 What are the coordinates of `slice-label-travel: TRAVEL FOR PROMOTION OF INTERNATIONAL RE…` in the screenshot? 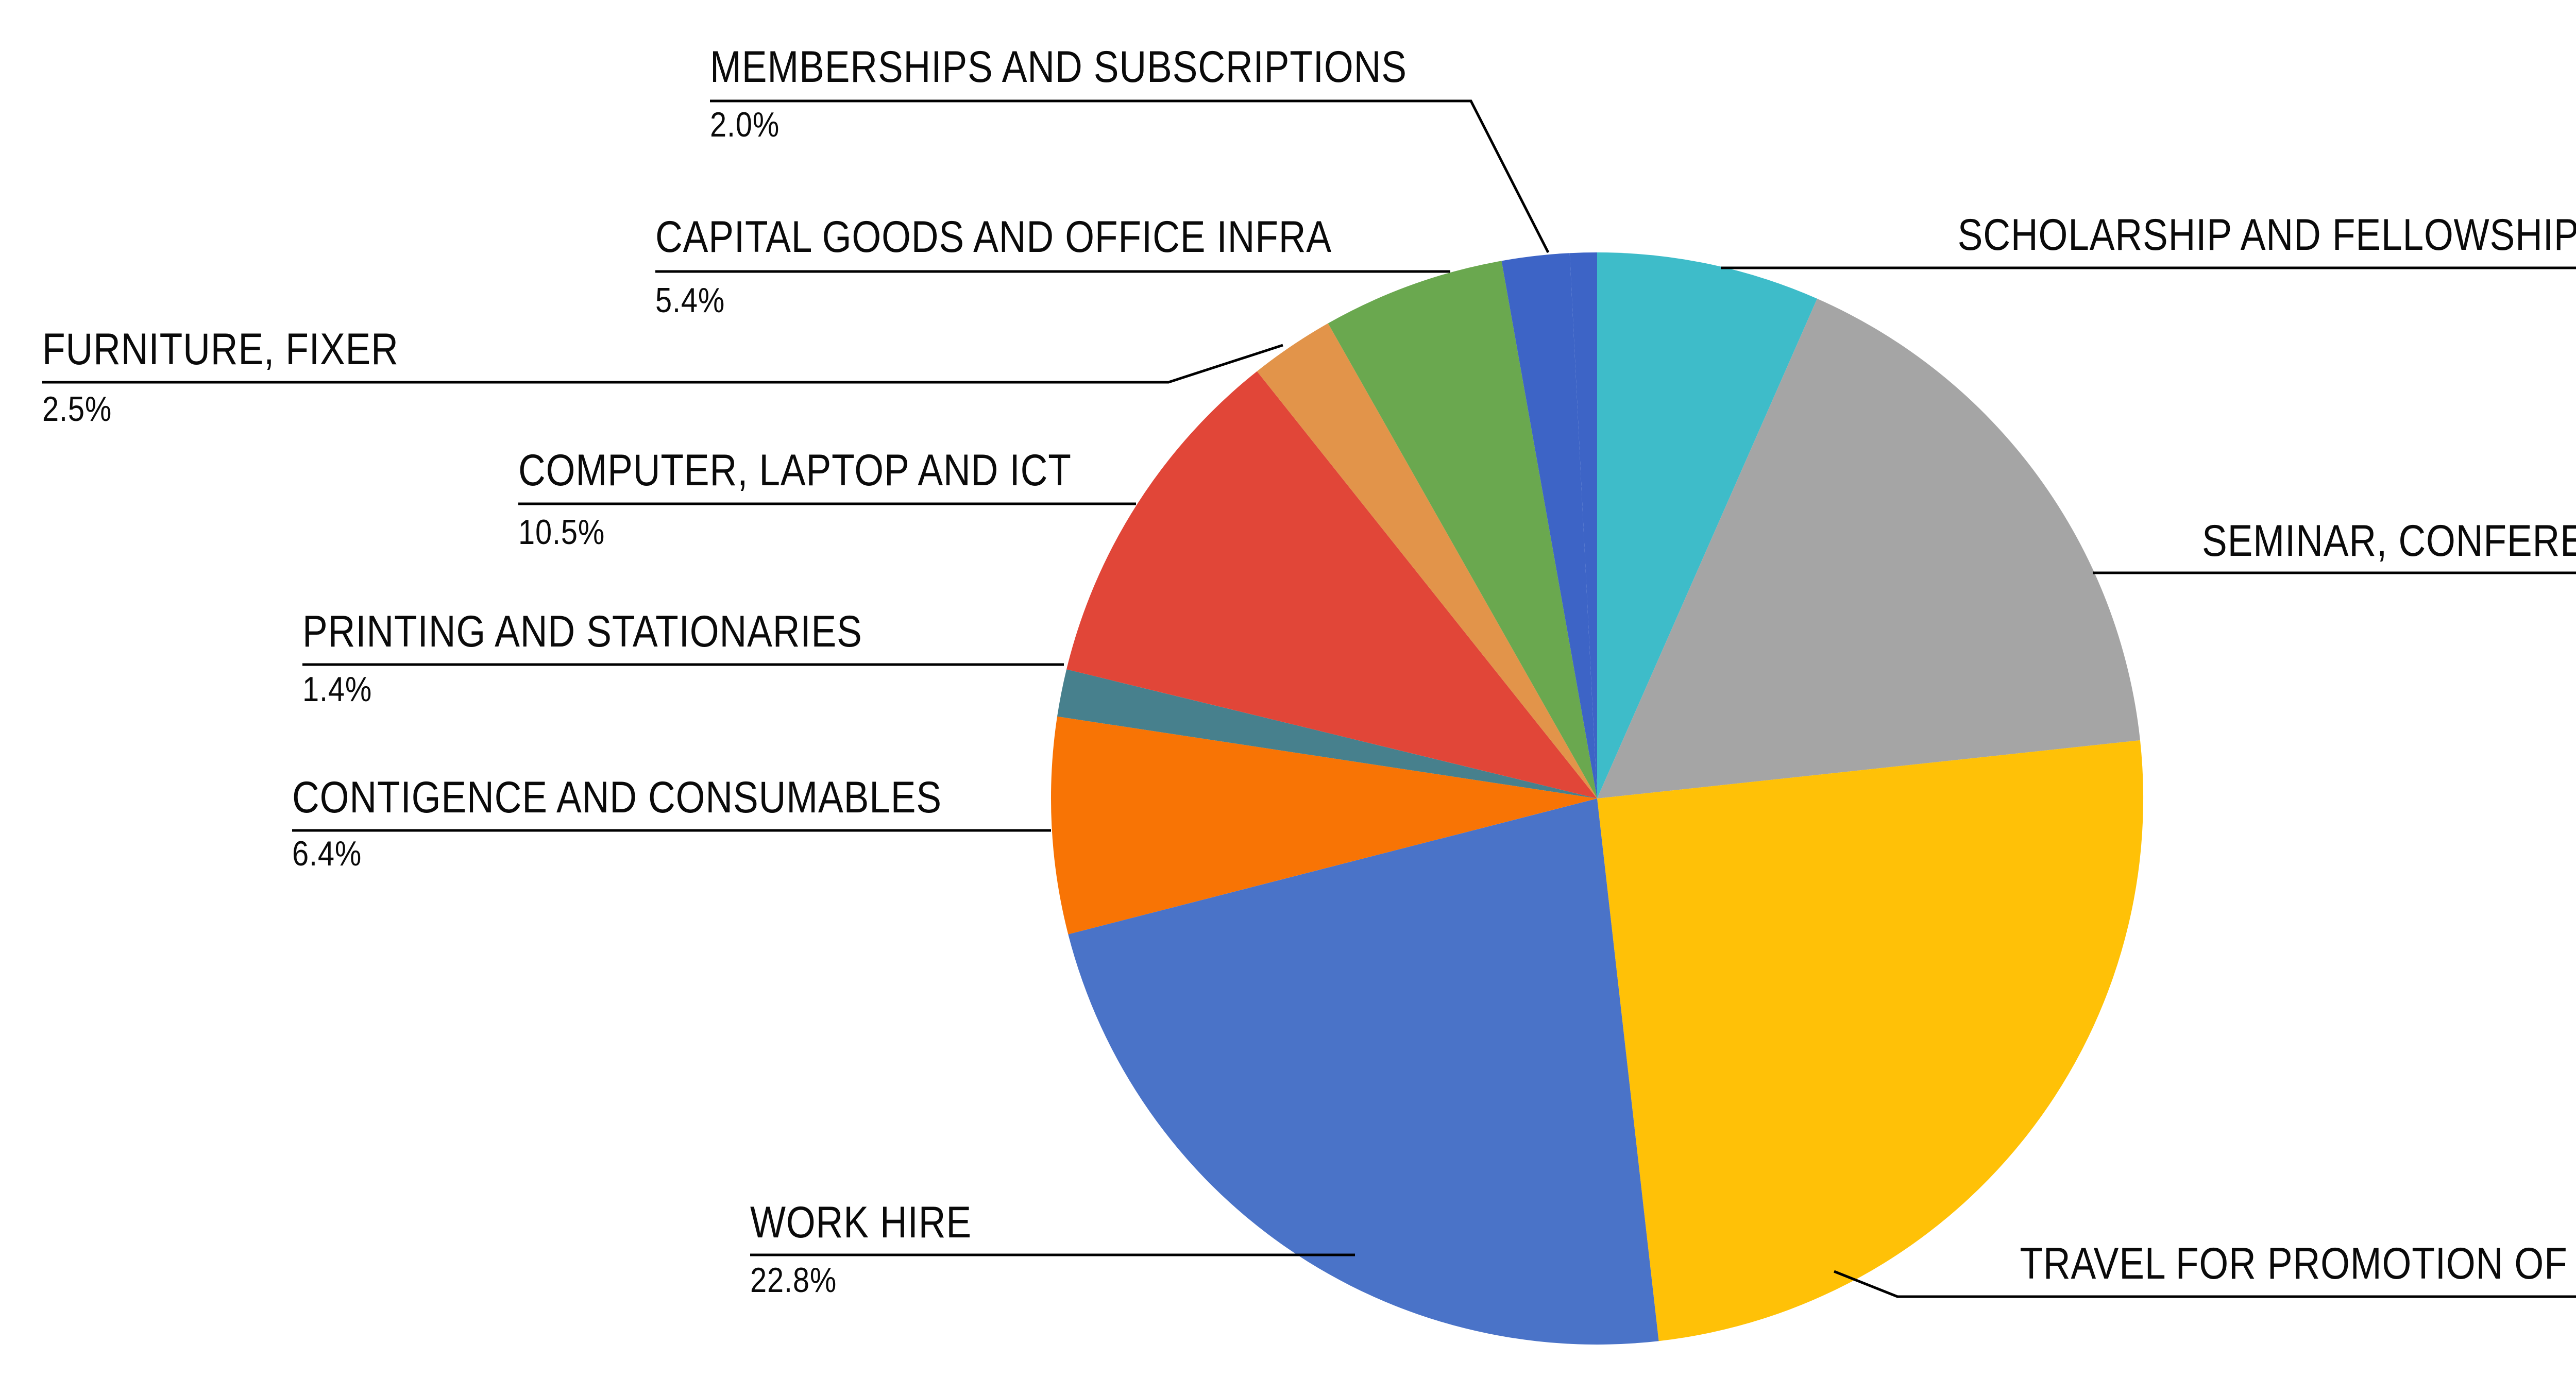 It's located at (2202, 1263).